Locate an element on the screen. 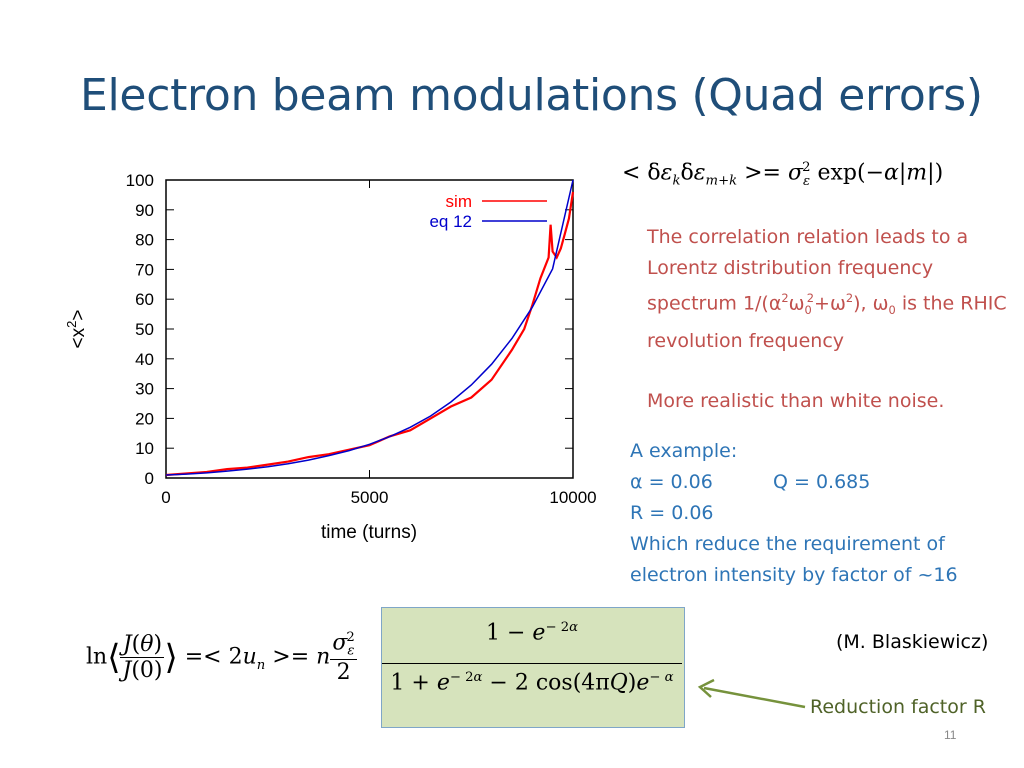  y-axis-label: <x2> is located at coordinates (76, 329).